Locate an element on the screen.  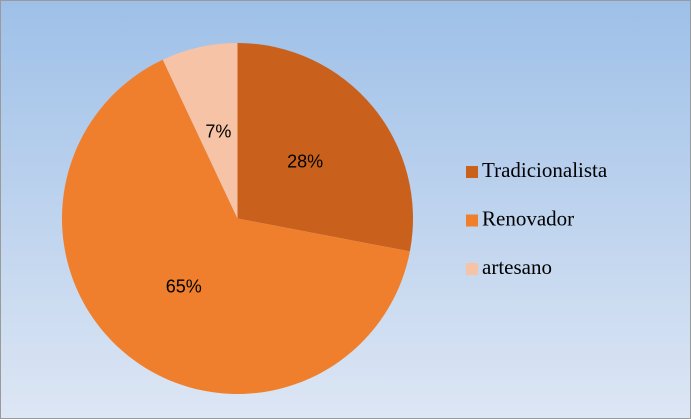
legend-label: artesano is located at coordinates (517, 267).